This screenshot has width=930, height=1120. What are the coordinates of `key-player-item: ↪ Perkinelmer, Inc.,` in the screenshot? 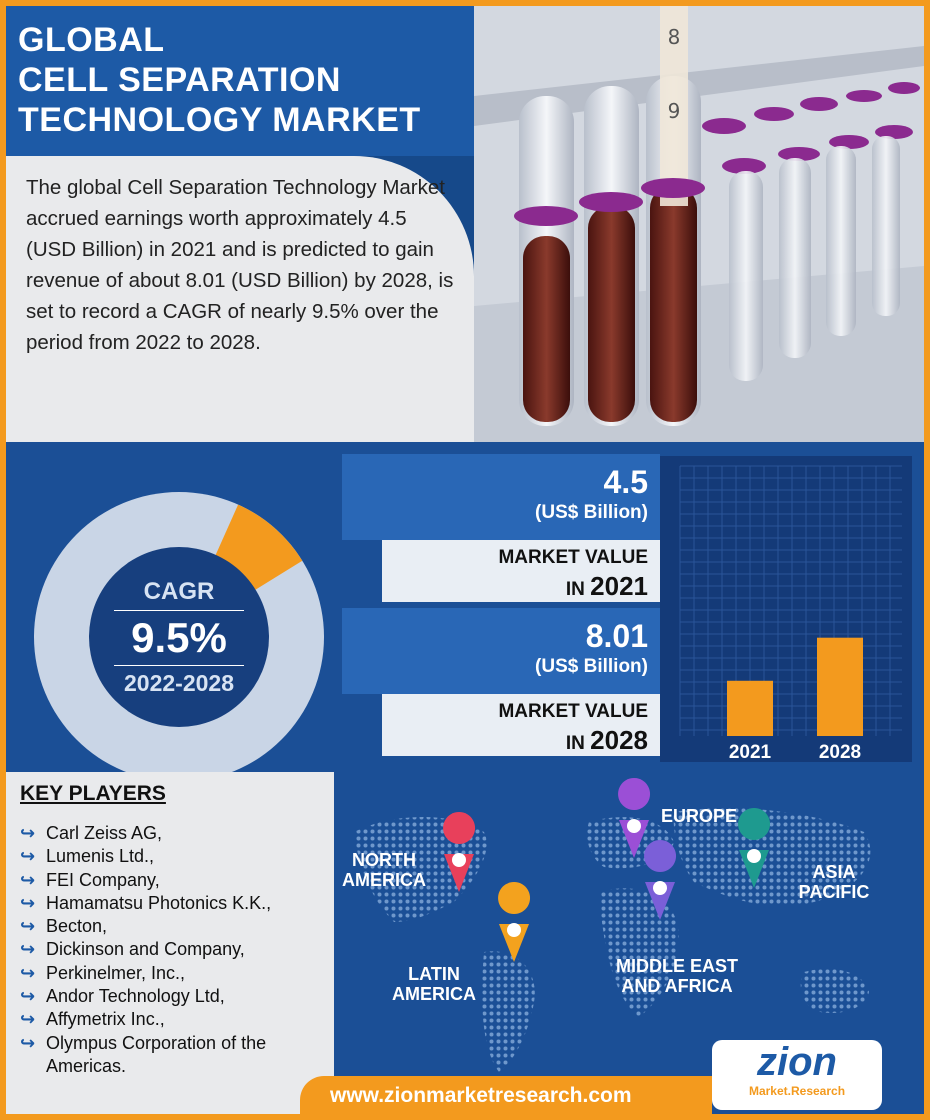 It's located at (176, 973).